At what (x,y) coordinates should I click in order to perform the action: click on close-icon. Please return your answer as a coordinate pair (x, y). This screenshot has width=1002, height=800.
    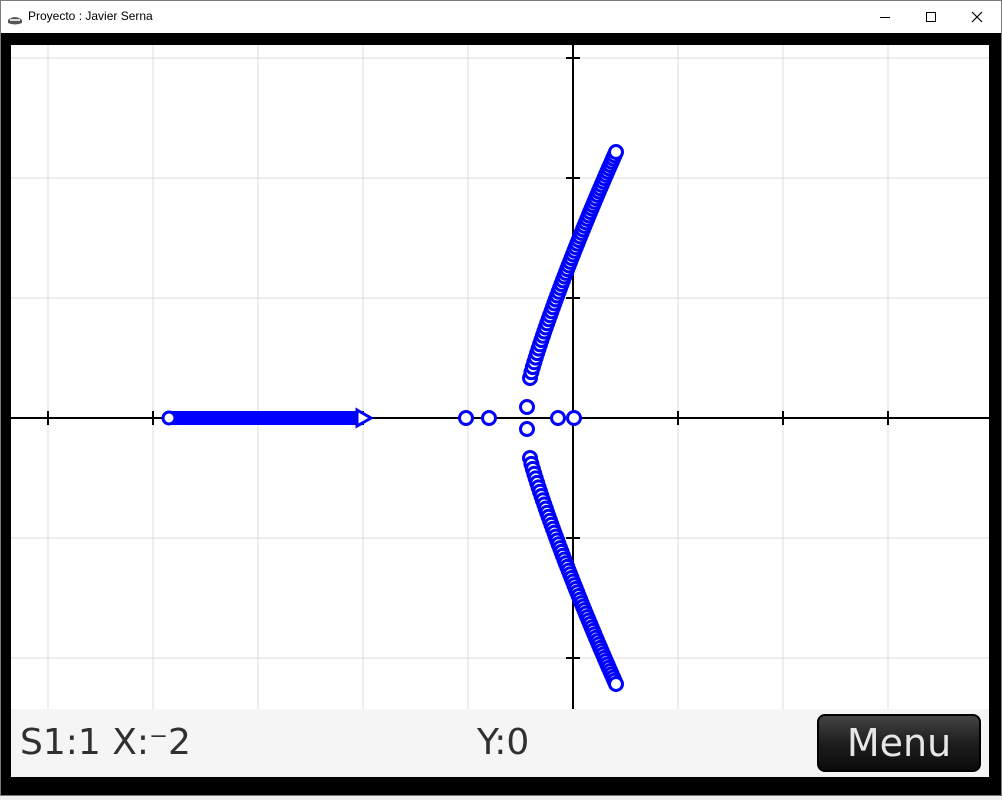
    Looking at the image, I should click on (977, 17).